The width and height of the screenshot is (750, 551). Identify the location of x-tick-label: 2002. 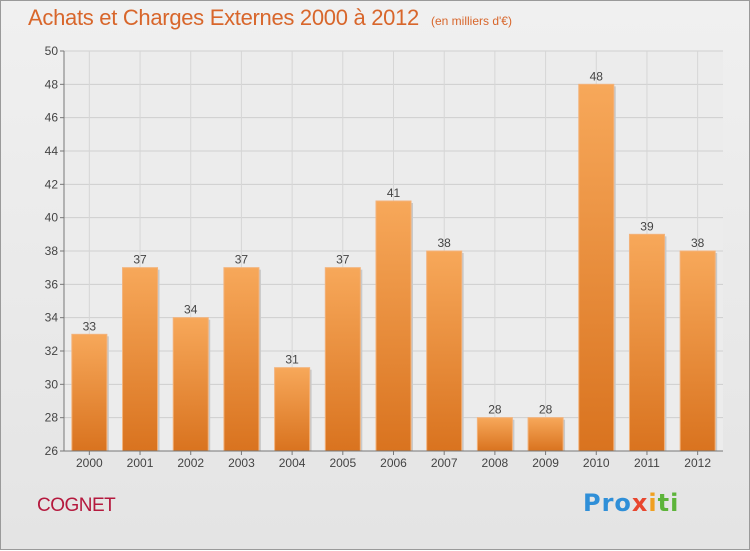
(190, 463).